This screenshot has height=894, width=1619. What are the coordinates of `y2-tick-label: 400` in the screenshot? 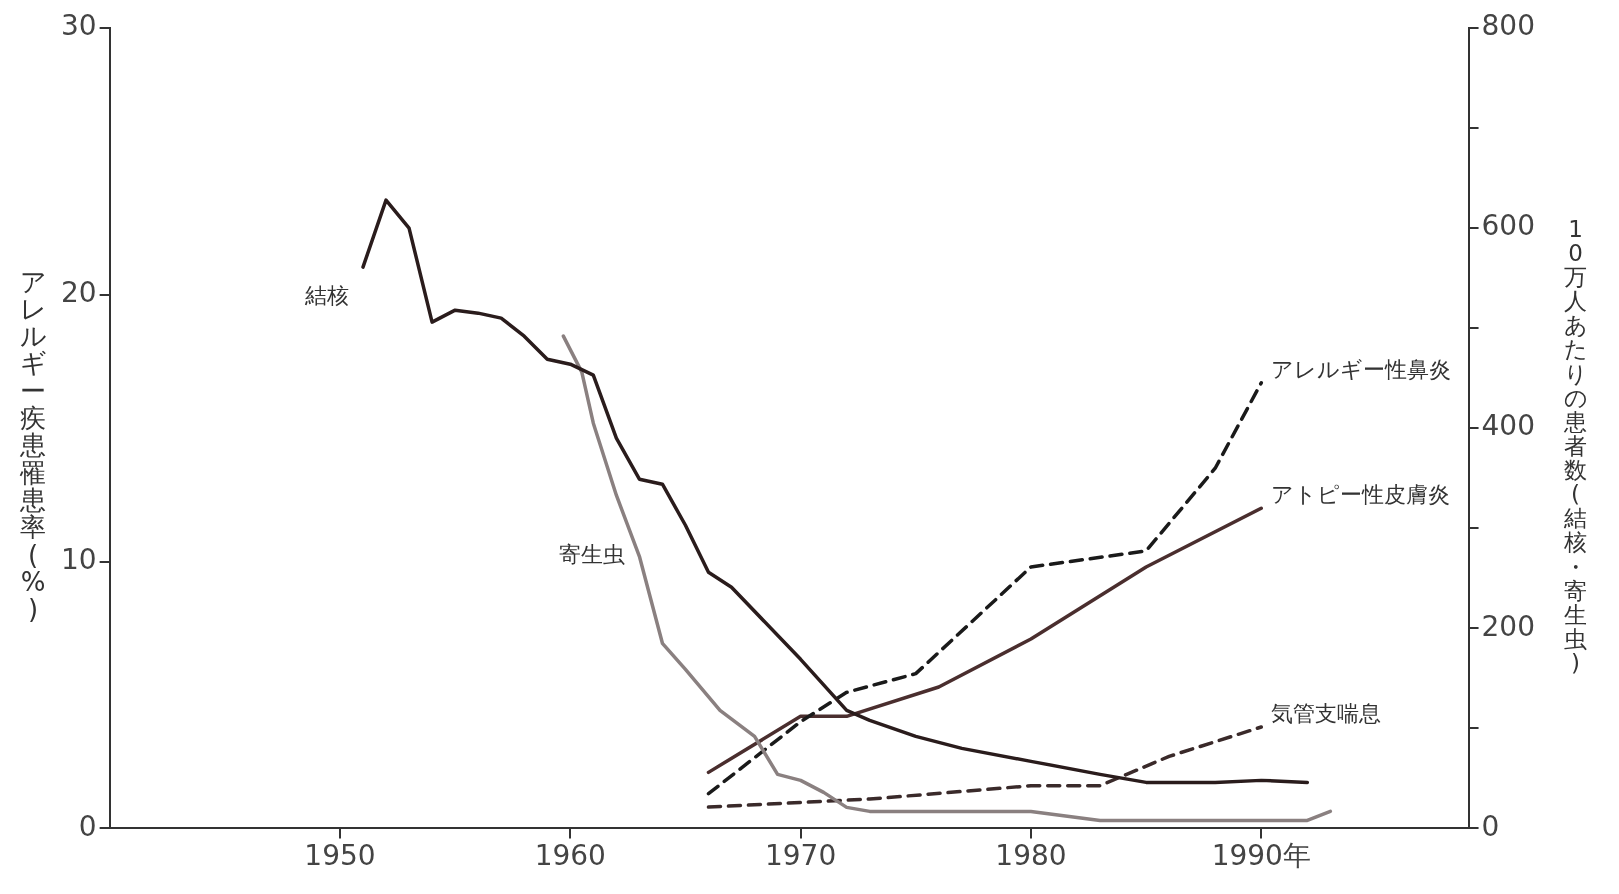 It's located at (1508, 426).